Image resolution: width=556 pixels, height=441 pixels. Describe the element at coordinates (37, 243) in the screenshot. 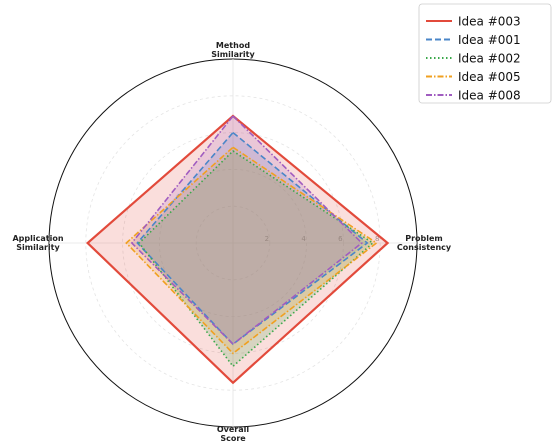

I see `axis-label-application-similarity: Application Similarity` at that location.